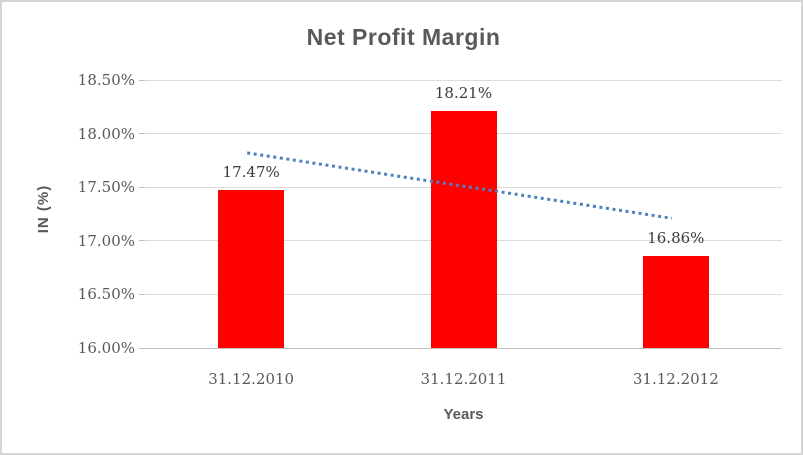 Image resolution: width=803 pixels, height=455 pixels. I want to click on bar-data-label: 17.47%, so click(251, 172).